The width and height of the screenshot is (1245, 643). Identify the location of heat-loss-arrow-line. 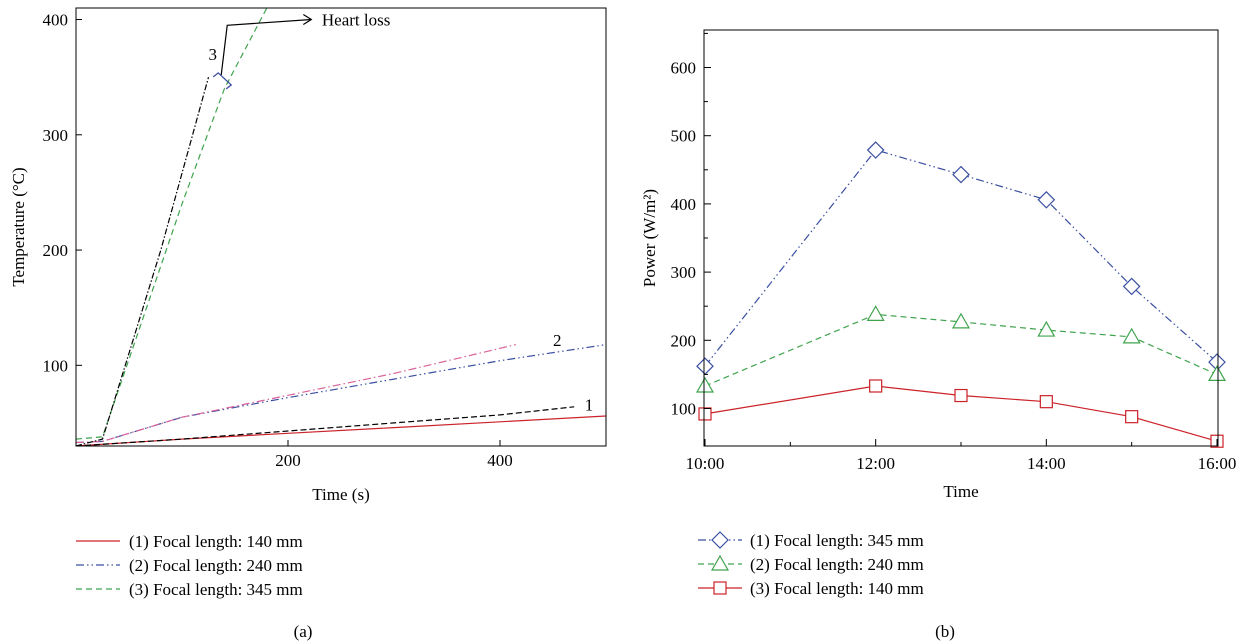
(266, 46).